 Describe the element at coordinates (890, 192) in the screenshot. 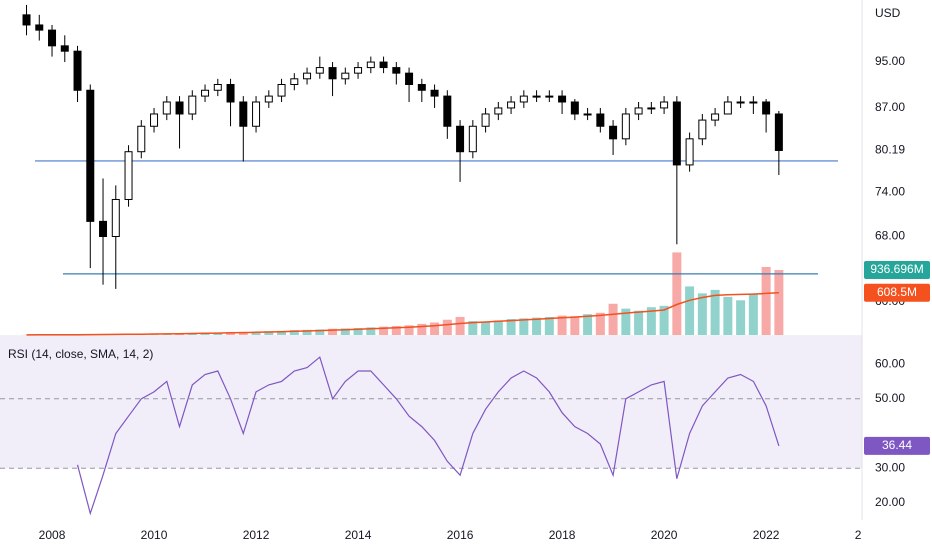

I see `y-tick-label: 74.00` at that location.